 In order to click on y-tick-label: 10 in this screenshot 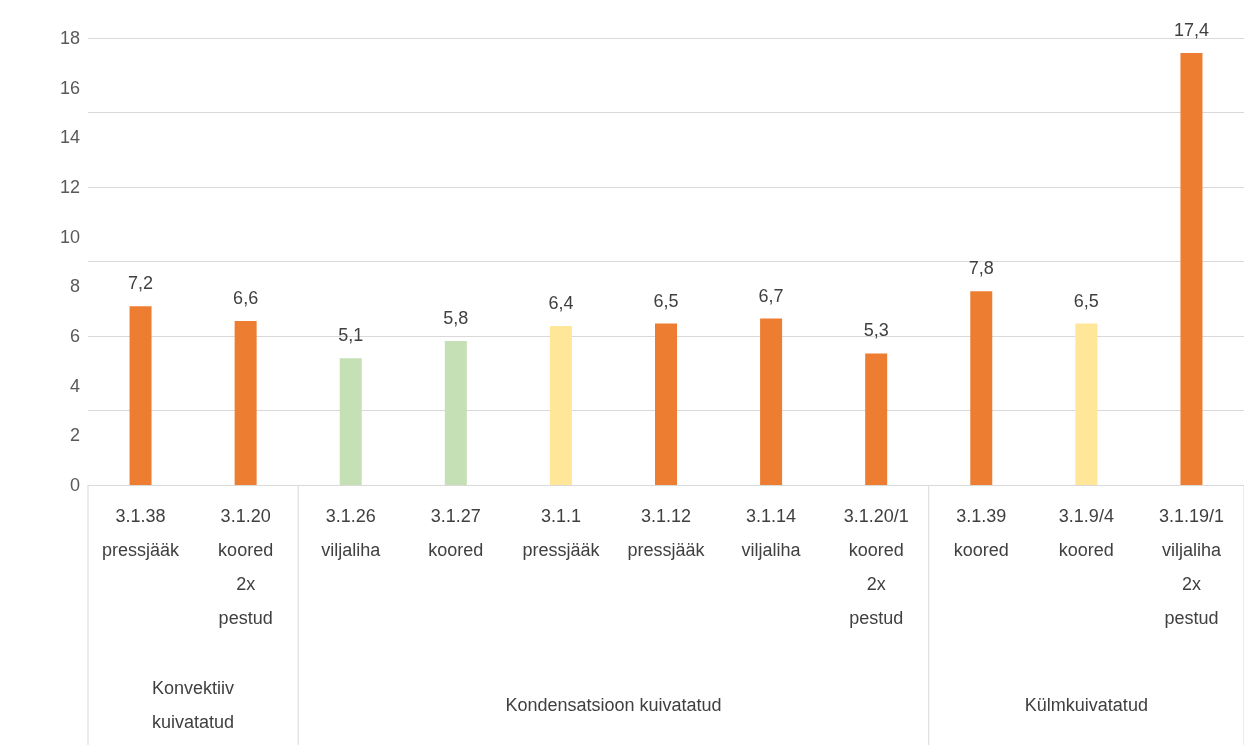, I will do `click(69, 236)`.